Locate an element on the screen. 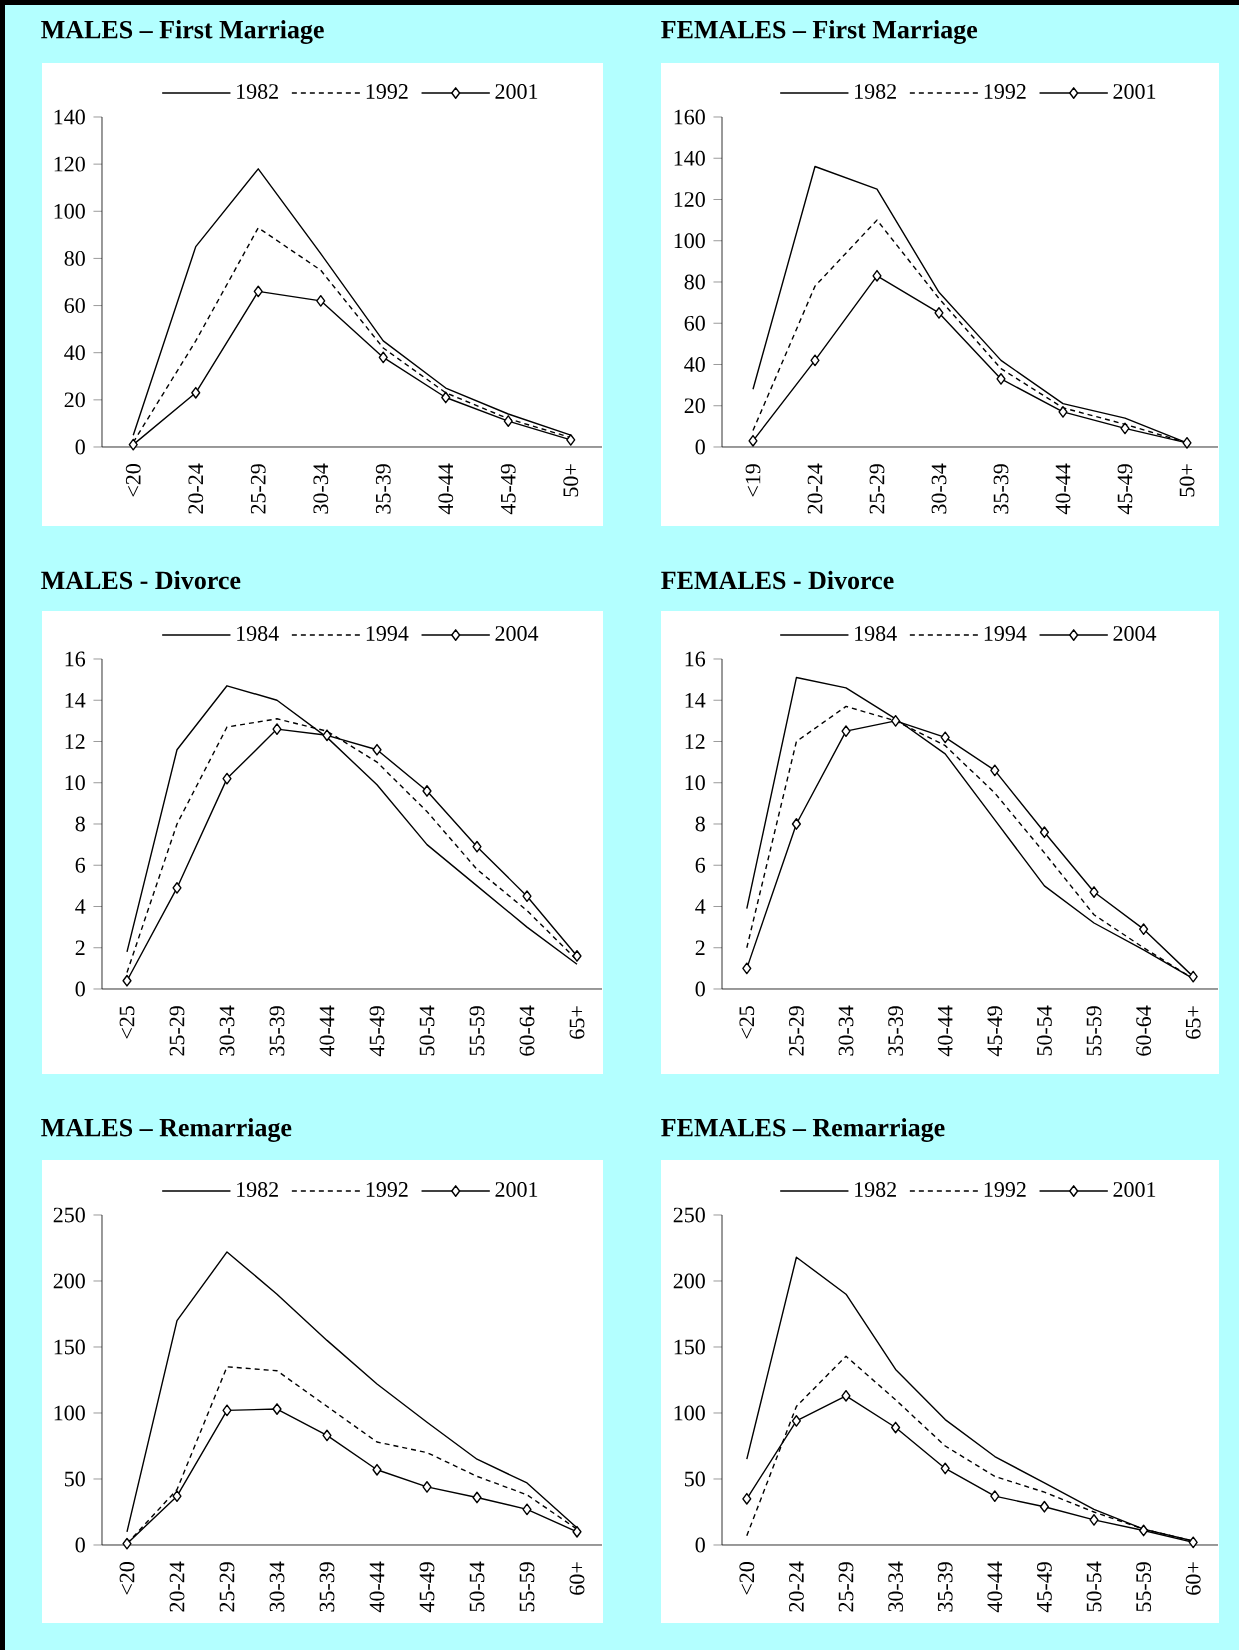 This screenshot has width=1239, height=1650. x-tick-label: 65+ is located at coordinates (1193, 1022).